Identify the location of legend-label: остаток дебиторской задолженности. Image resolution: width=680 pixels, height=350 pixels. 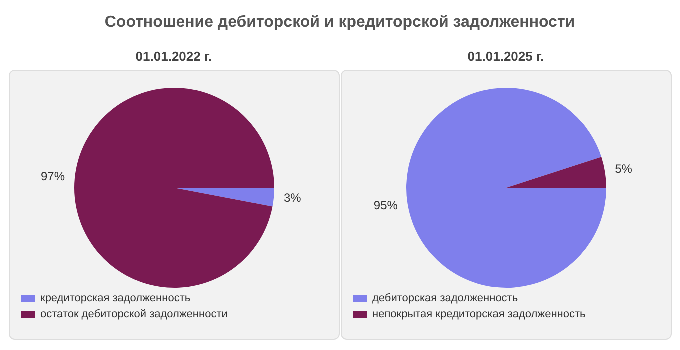
(134, 314).